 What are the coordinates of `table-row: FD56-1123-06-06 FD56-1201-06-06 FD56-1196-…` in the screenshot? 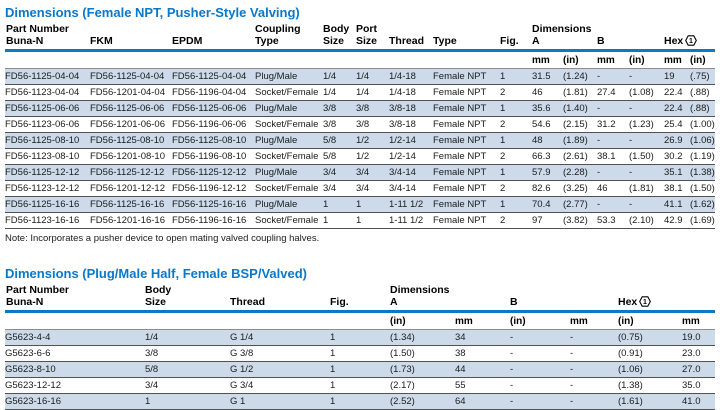 It's located at (360, 124).